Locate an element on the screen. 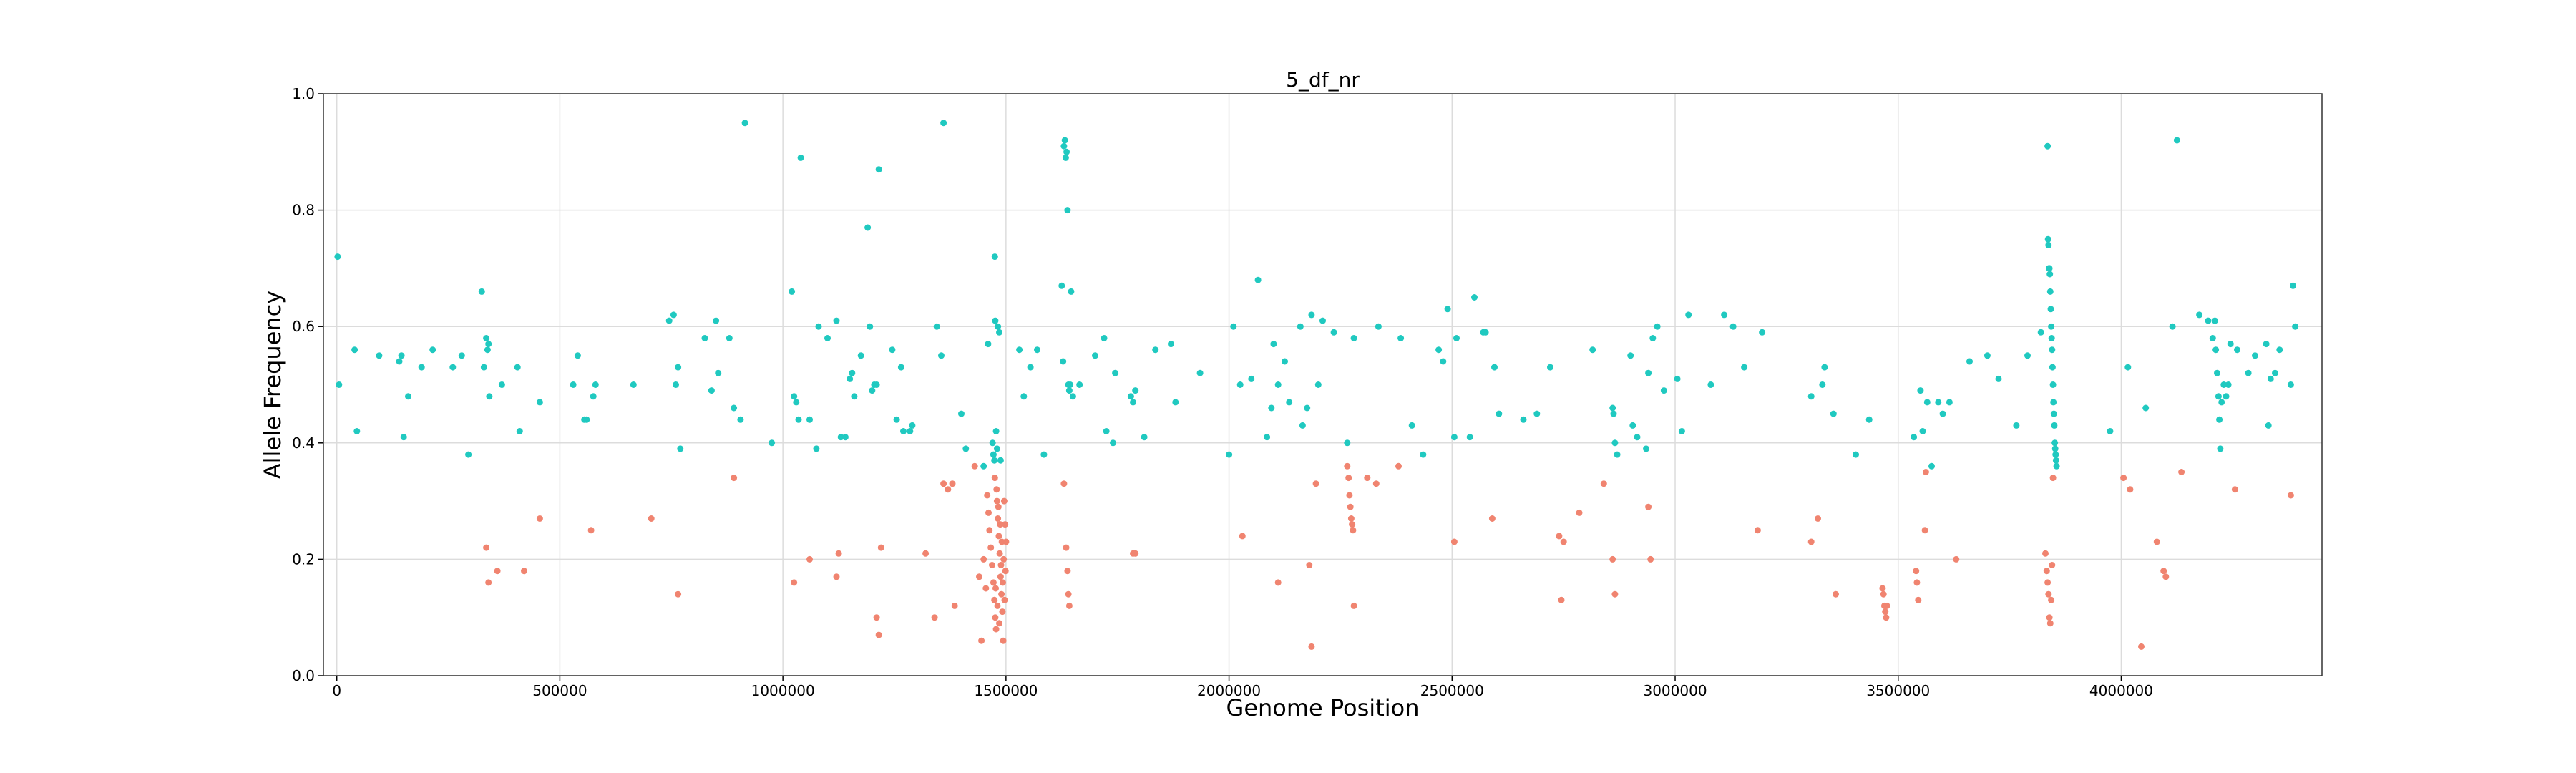 The image size is (2576, 773). x-tick-label: 500000 is located at coordinates (559, 690).